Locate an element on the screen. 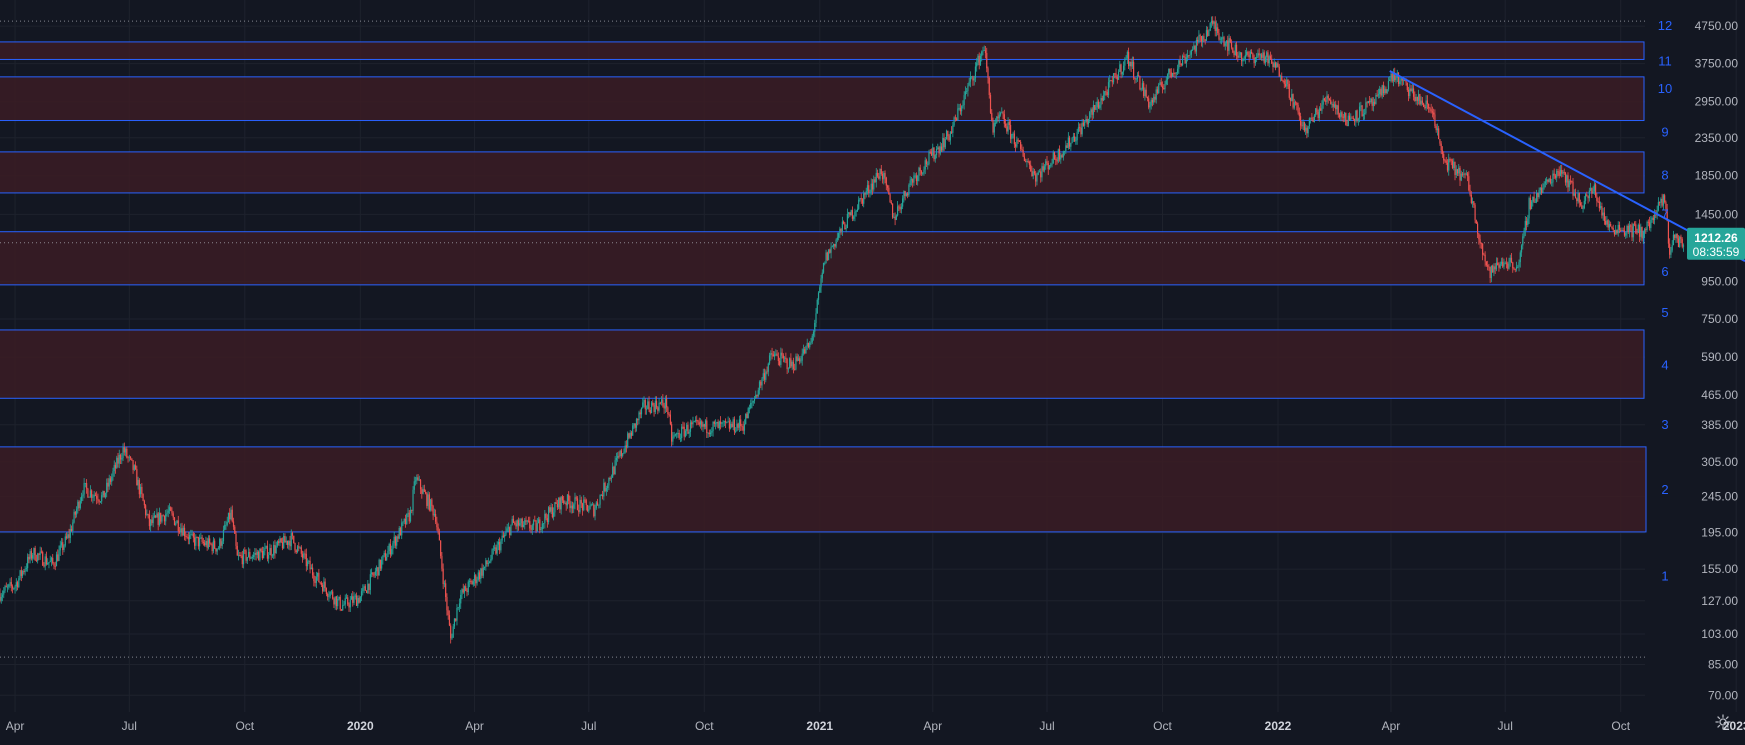 This screenshot has height=745, width=1745. trendline is located at coordinates (1567, 166).